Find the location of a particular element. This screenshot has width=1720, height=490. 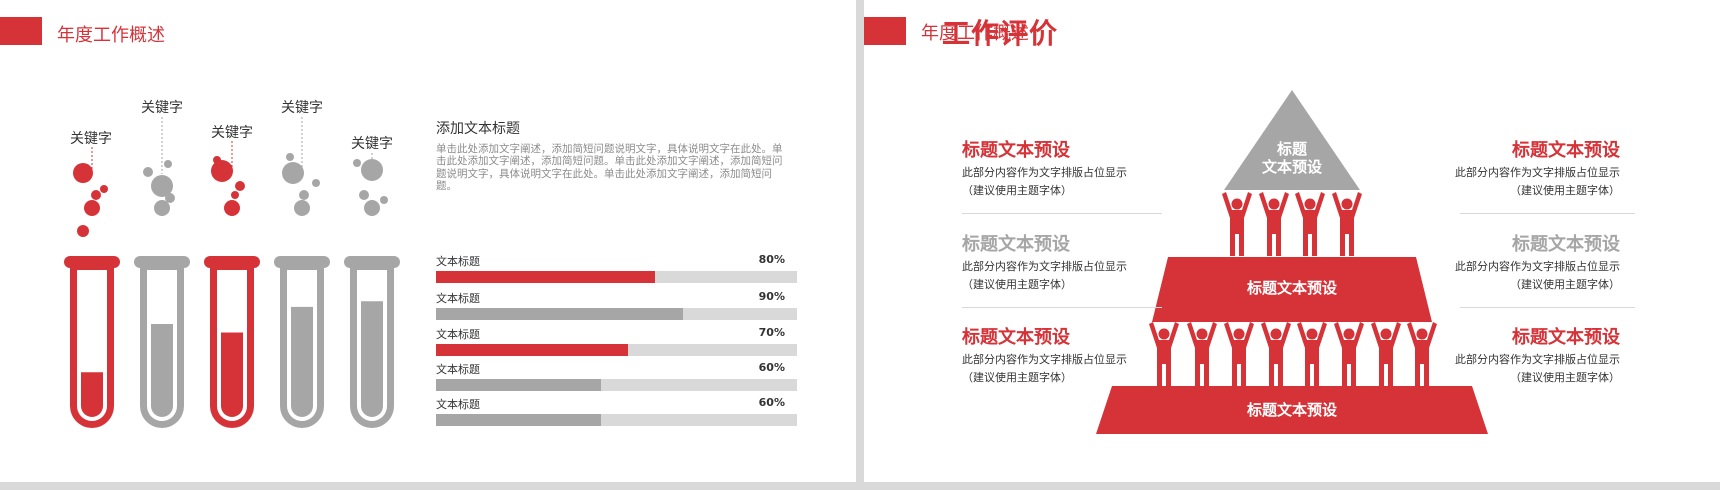

text-heading: 添加文本标题 is located at coordinates (478, 129).